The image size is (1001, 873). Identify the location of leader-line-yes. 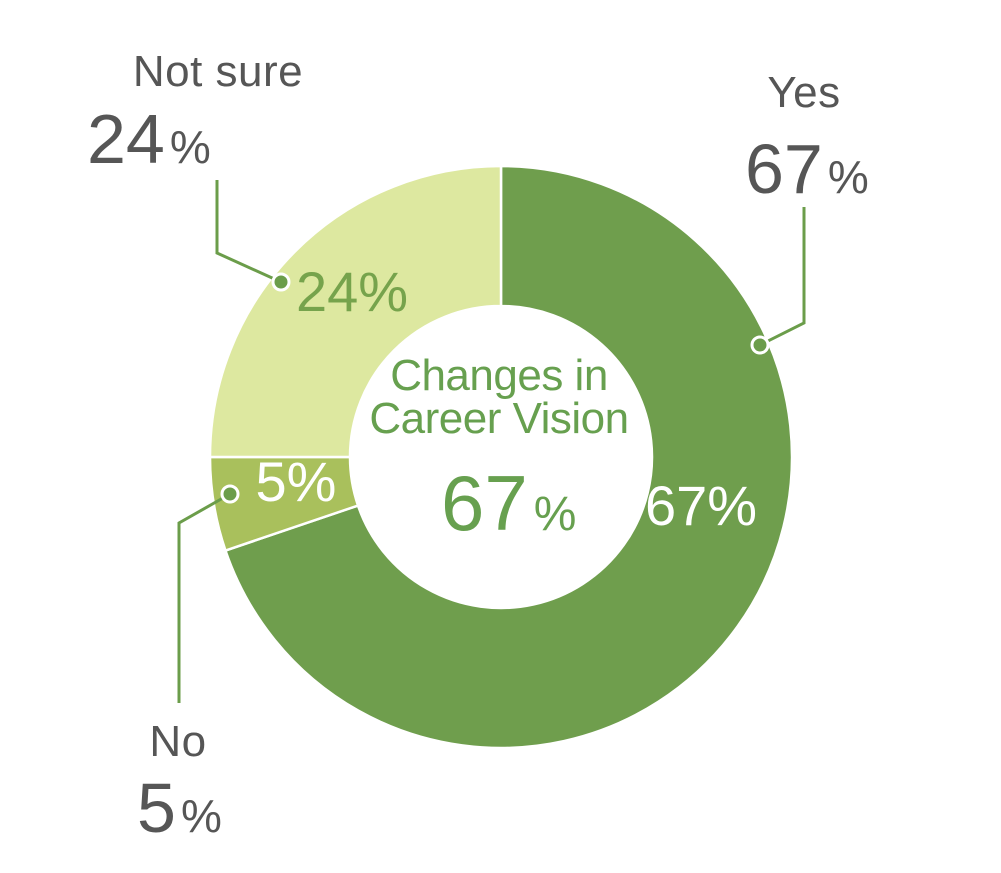
(782, 277).